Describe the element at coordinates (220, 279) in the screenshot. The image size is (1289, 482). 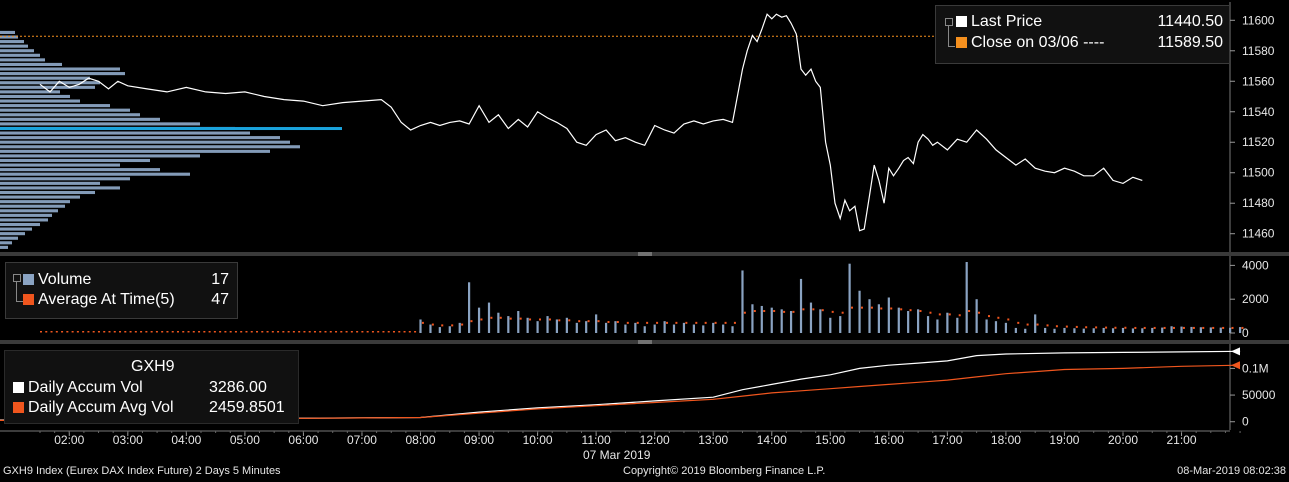
I see `volume-value: 17` at that location.